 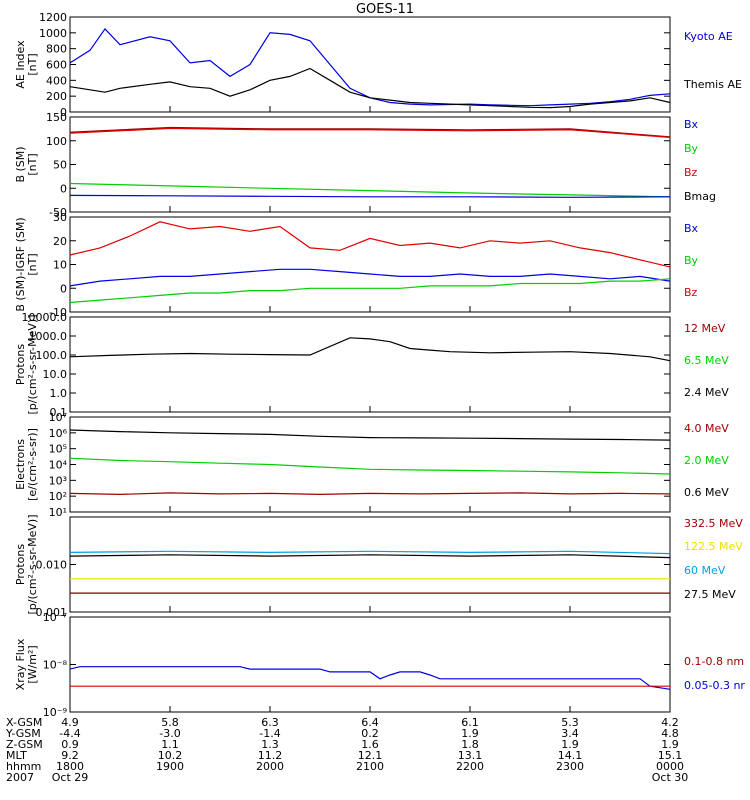 I want to click on y-axis-label: [nT], so click(x=32, y=164).